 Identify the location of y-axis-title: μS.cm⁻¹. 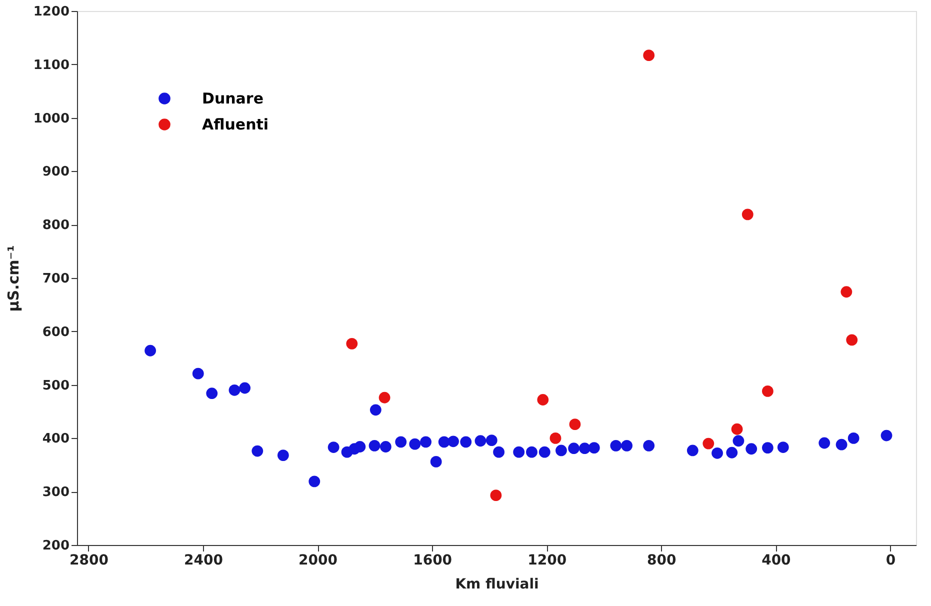
(13, 278).